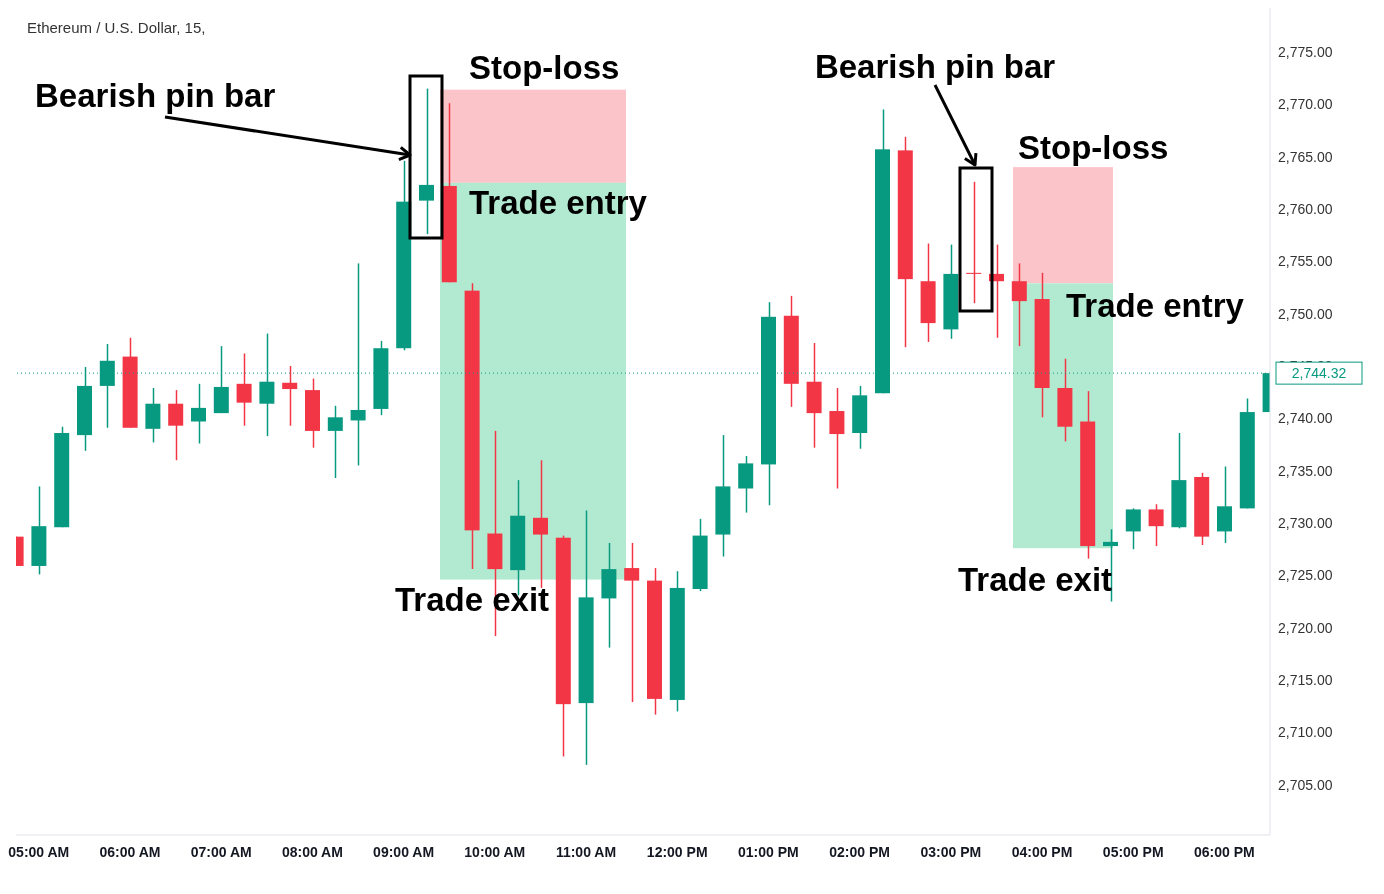  Describe the element at coordinates (1305, 261) in the screenshot. I see `y-tick-label: 2,755.00` at that location.